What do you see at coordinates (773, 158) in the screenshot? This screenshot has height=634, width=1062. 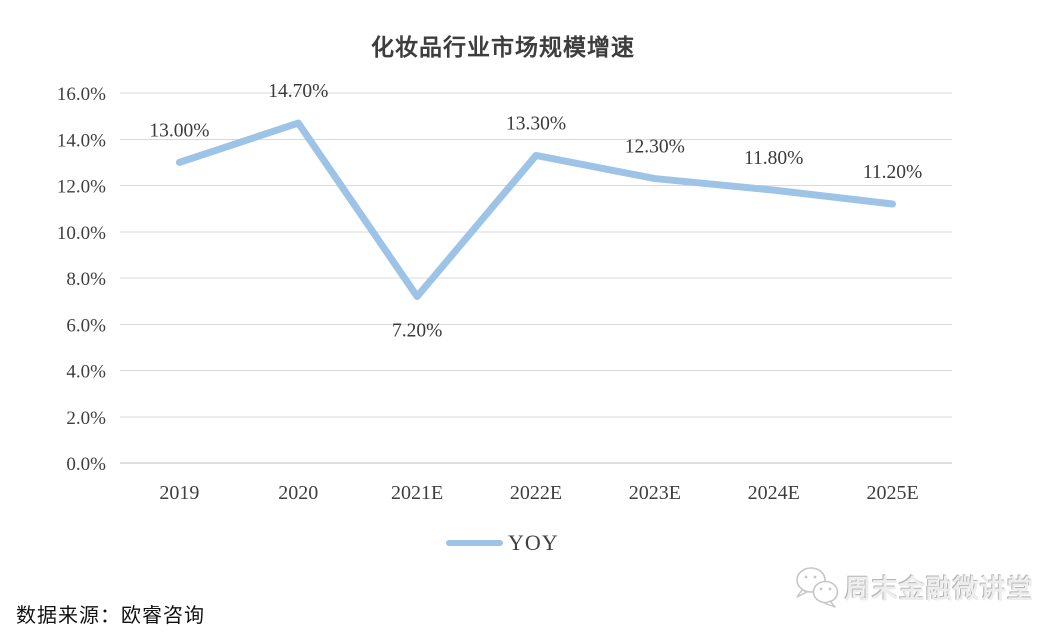 I see `data-label: 11.80%` at bounding box center [773, 158].